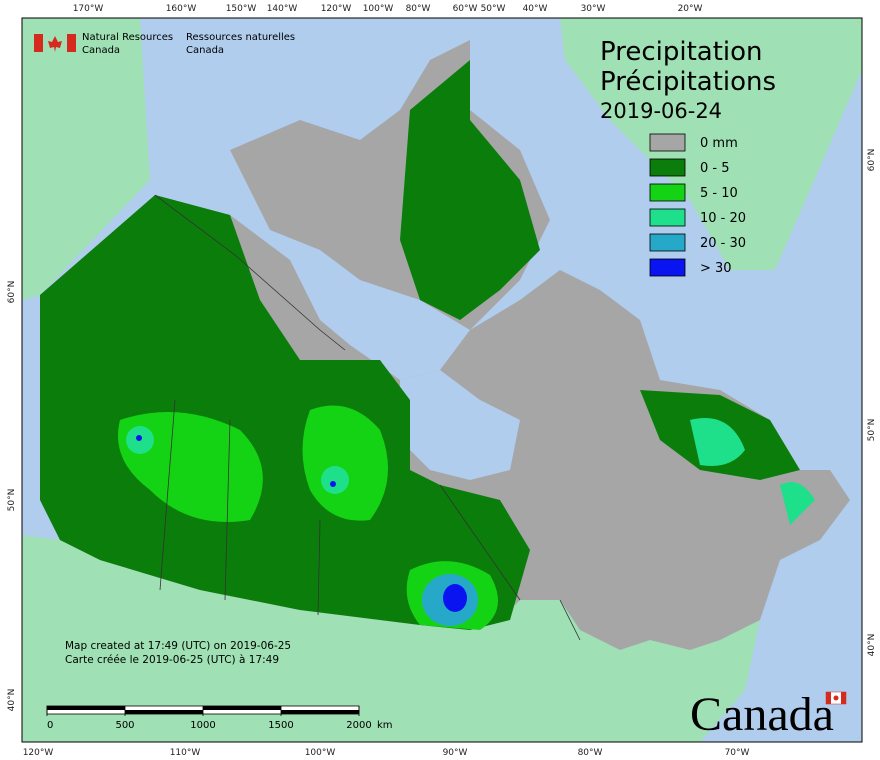 This screenshot has height=760, width=880. What do you see at coordinates (697, 205) in the screenshot?
I see `legend: 0 mm 0 - 5 5 - 10 10 - 20 20 - 30 > 30` at bounding box center [697, 205].